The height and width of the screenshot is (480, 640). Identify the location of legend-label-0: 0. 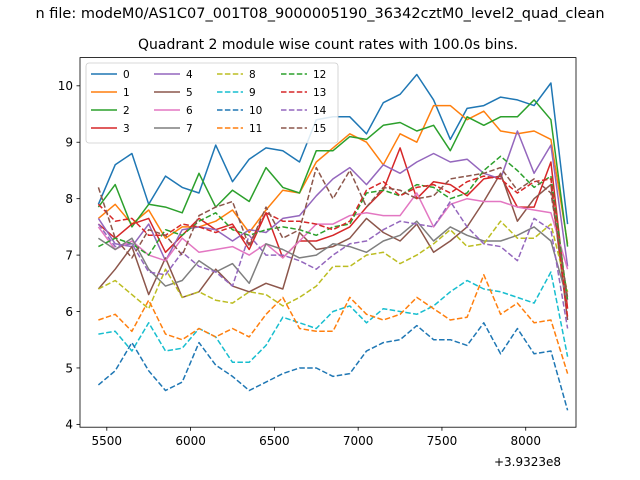
(126, 75).